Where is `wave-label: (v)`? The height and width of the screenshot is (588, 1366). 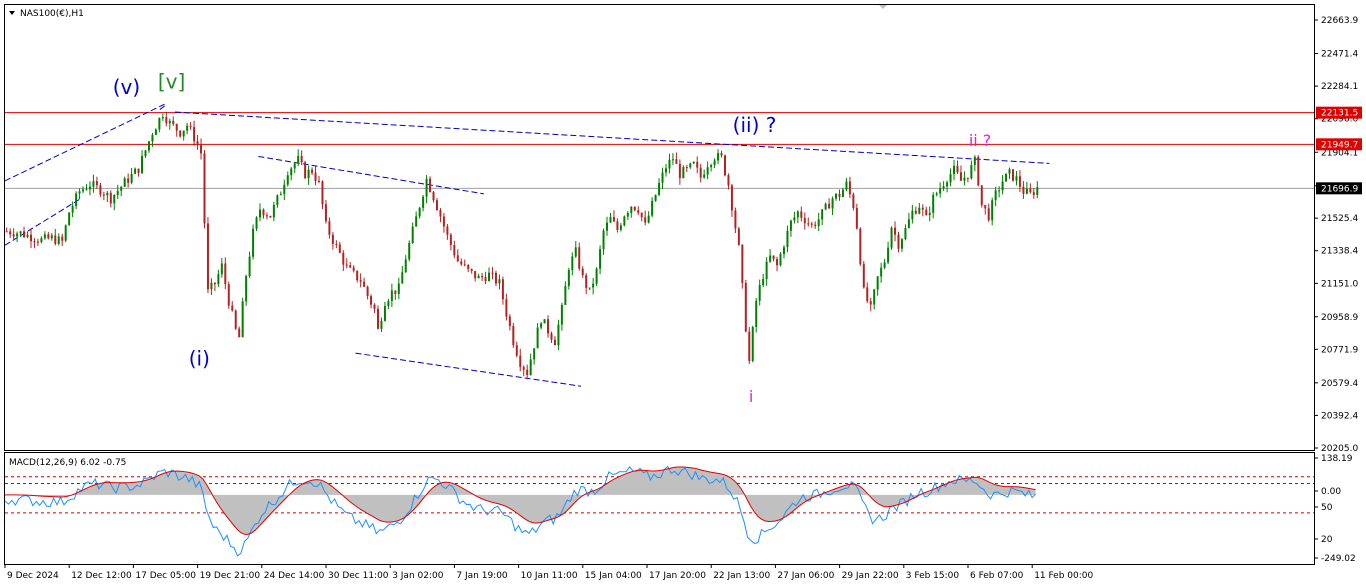 wave-label: (v) is located at coordinates (126, 87).